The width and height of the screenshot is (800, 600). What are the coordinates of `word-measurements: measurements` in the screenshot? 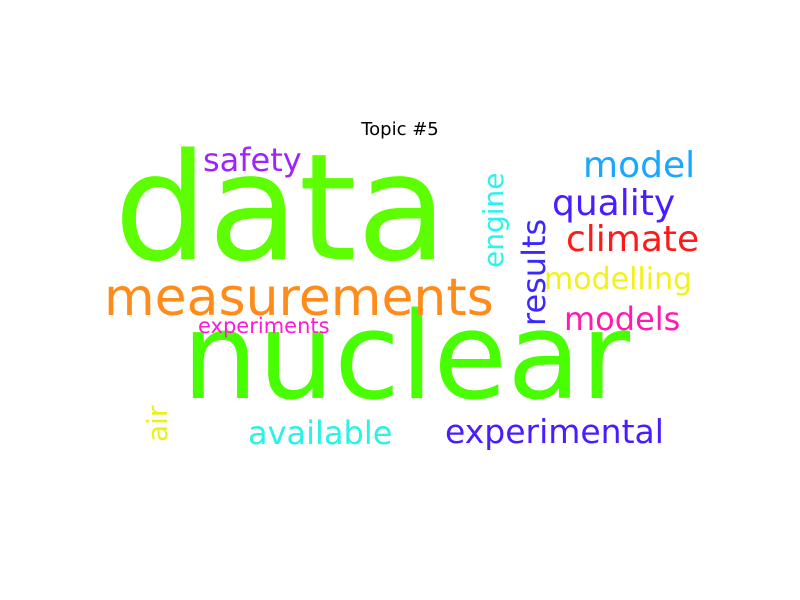 It's located at (299, 298).